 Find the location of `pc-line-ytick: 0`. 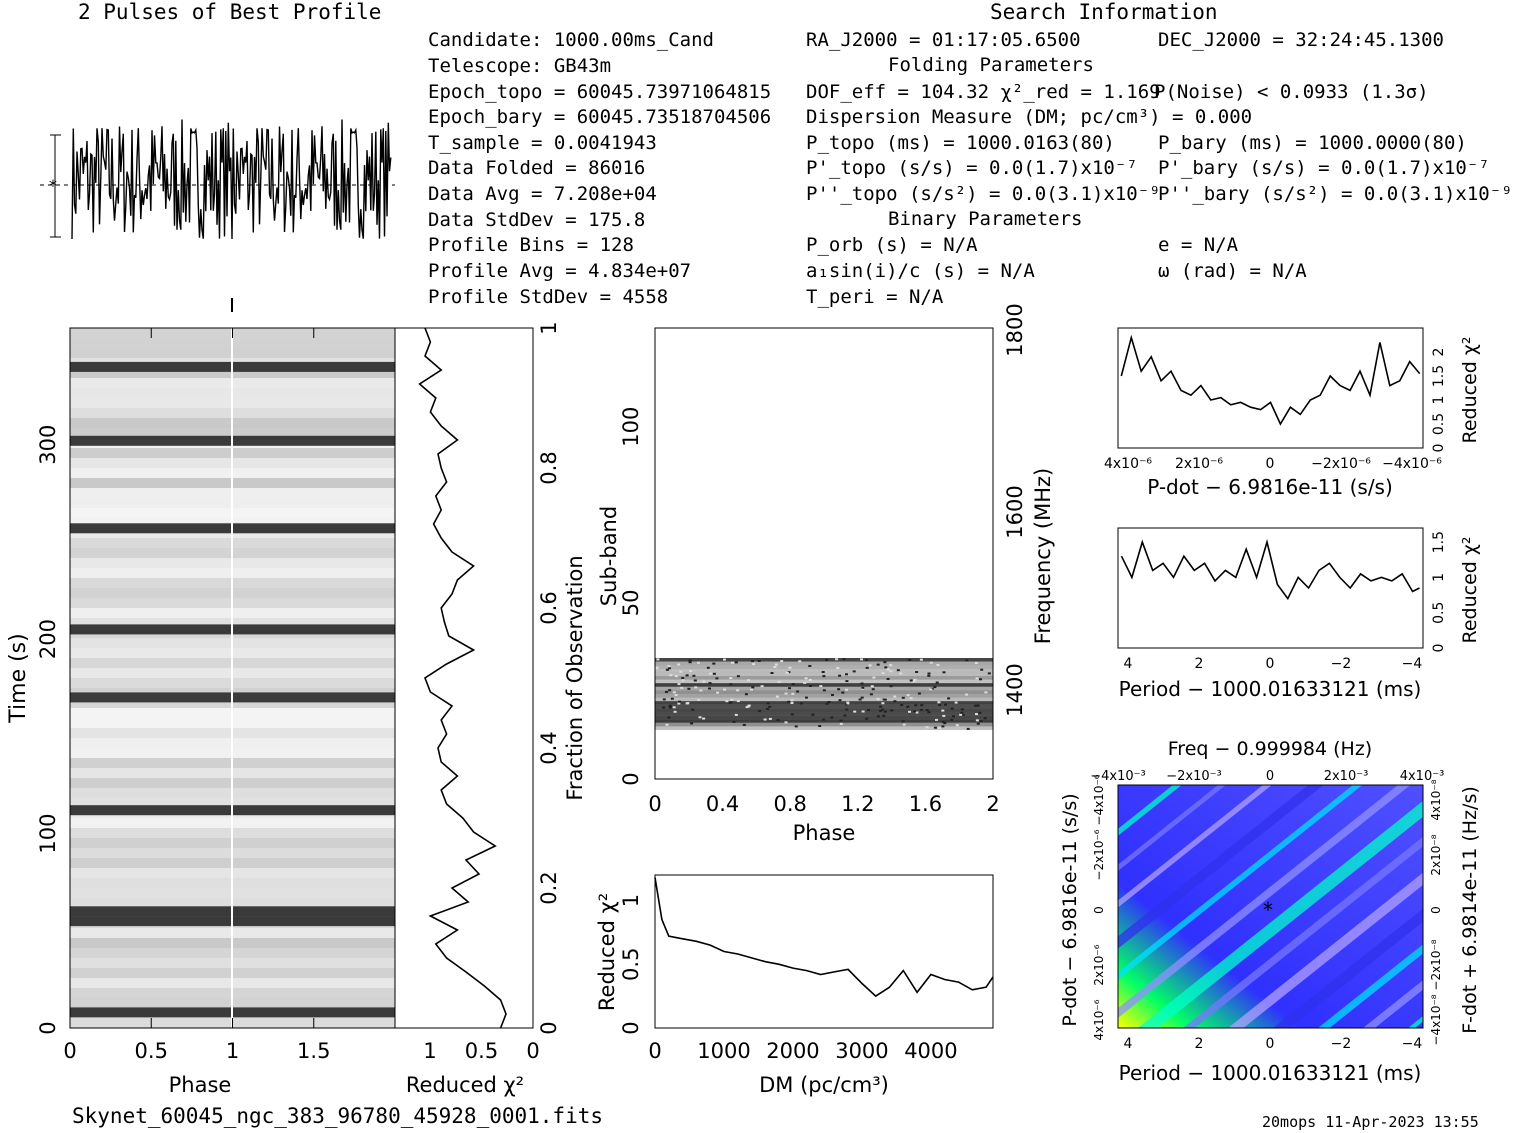

pc-line-ytick: 0 is located at coordinates (1439, 648).